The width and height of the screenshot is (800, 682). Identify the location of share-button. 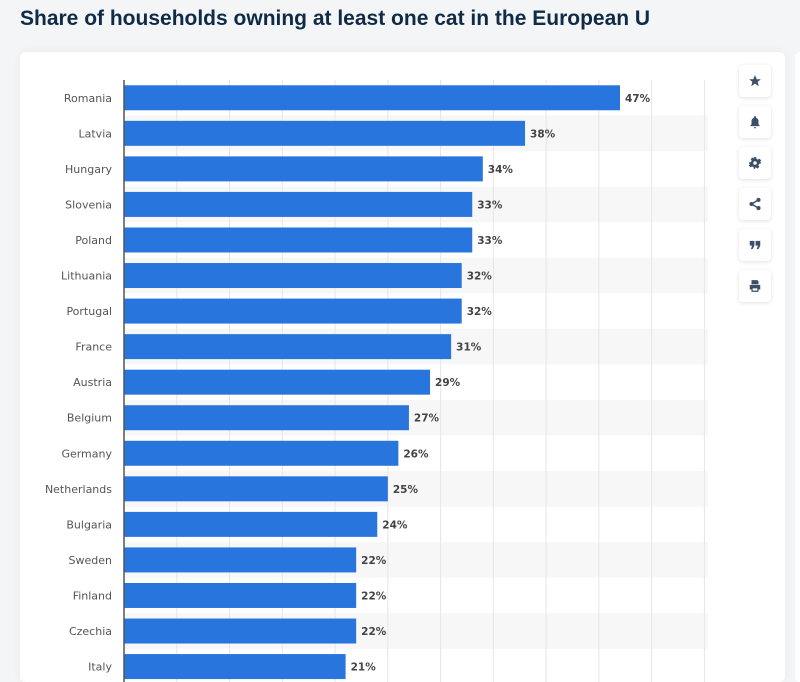
(755, 204).